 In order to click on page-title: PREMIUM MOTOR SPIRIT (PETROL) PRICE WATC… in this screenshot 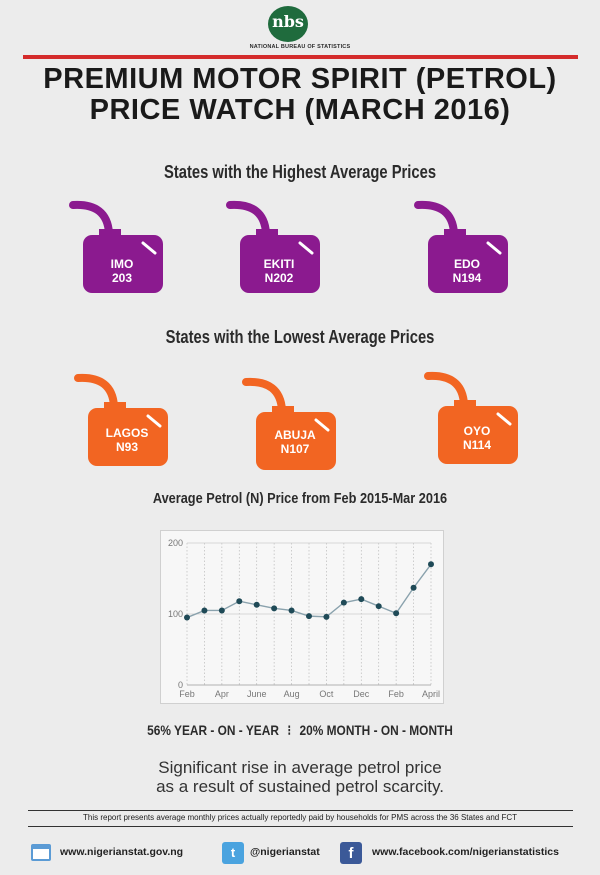, I will do `click(300, 95)`.